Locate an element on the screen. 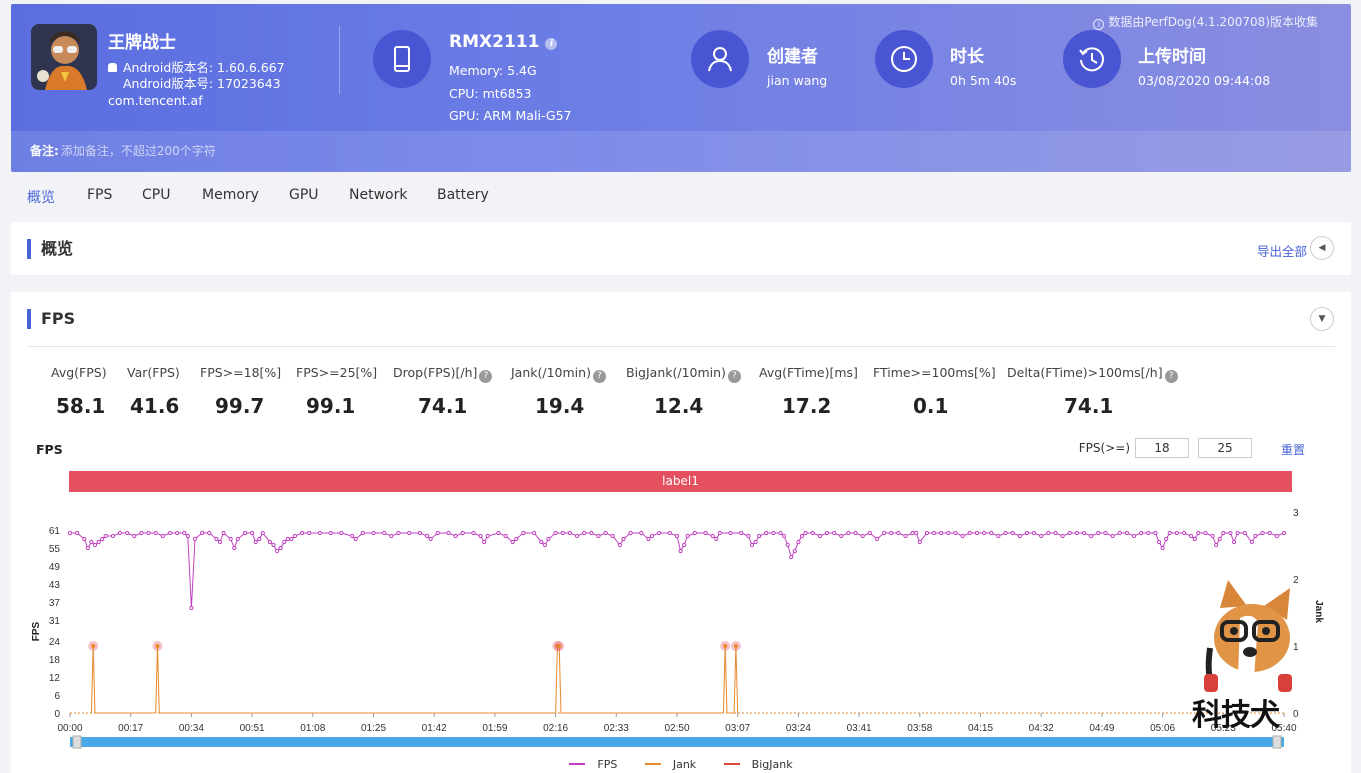 Image resolution: width=1361 pixels, height=773 pixels. y-tick-label: 18 is located at coordinates (55, 660).